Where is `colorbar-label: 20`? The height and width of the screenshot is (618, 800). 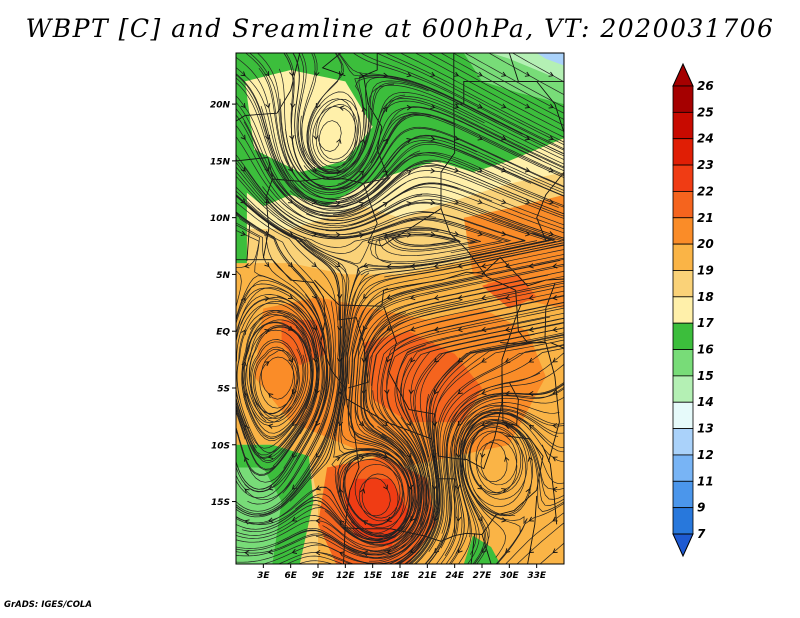 colorbar-label: 20 is located at coordinates (705, 244).